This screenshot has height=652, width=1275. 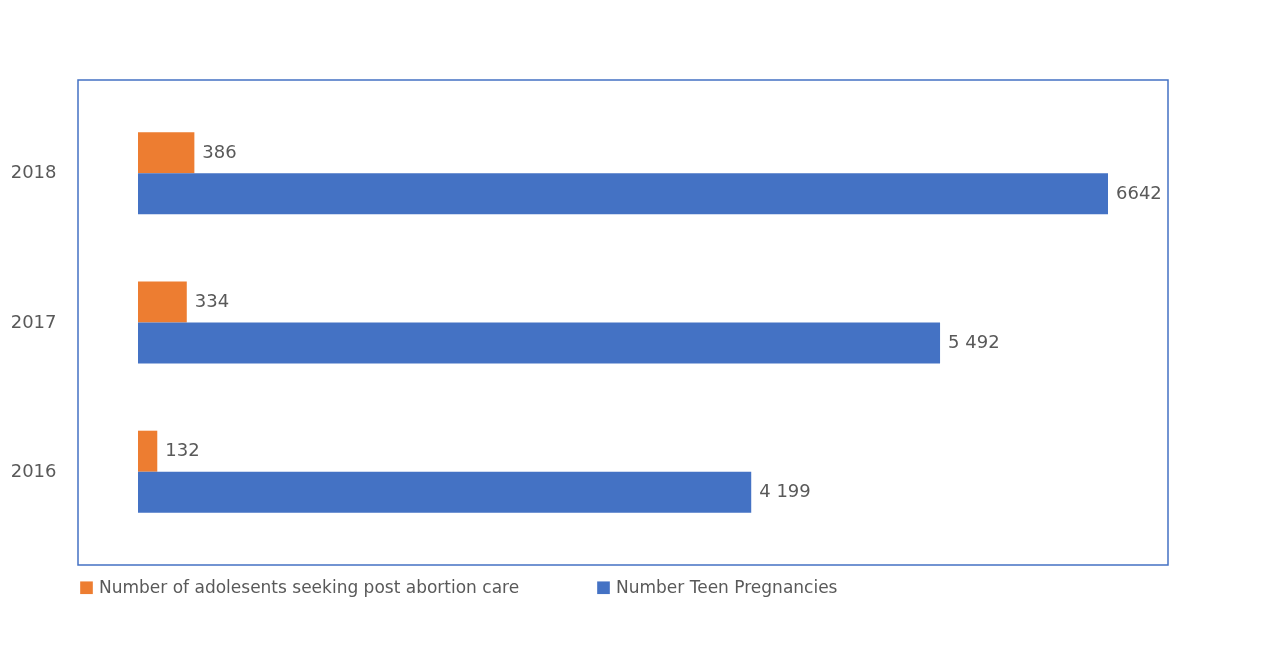 I want to click on y-tick-label: 2016, so click(x=33, y=470).